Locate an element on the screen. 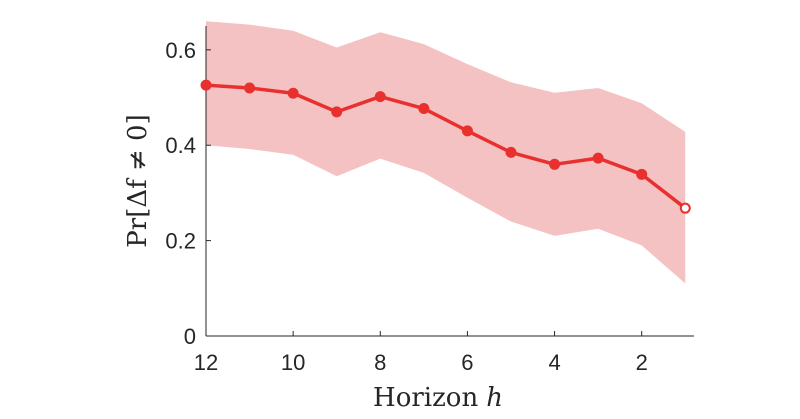 Image resolution: width=800 pixels, height=419 pixels. x-tick-label: 8 is located at coordinates (380, 362).